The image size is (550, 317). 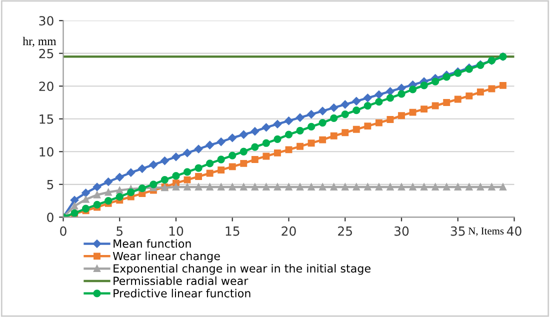 I want to click on x-tick-label: 35, so click(x=457, y=231).